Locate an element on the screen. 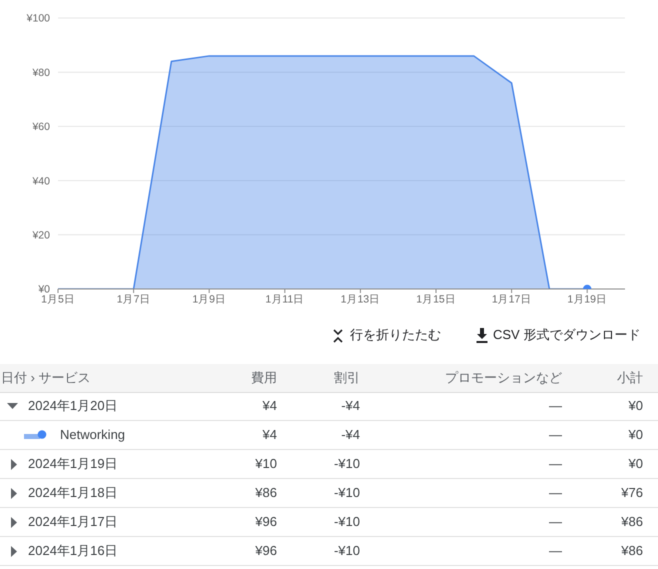  y-tick-label: ¥20 is located at coordinates (40, 236).